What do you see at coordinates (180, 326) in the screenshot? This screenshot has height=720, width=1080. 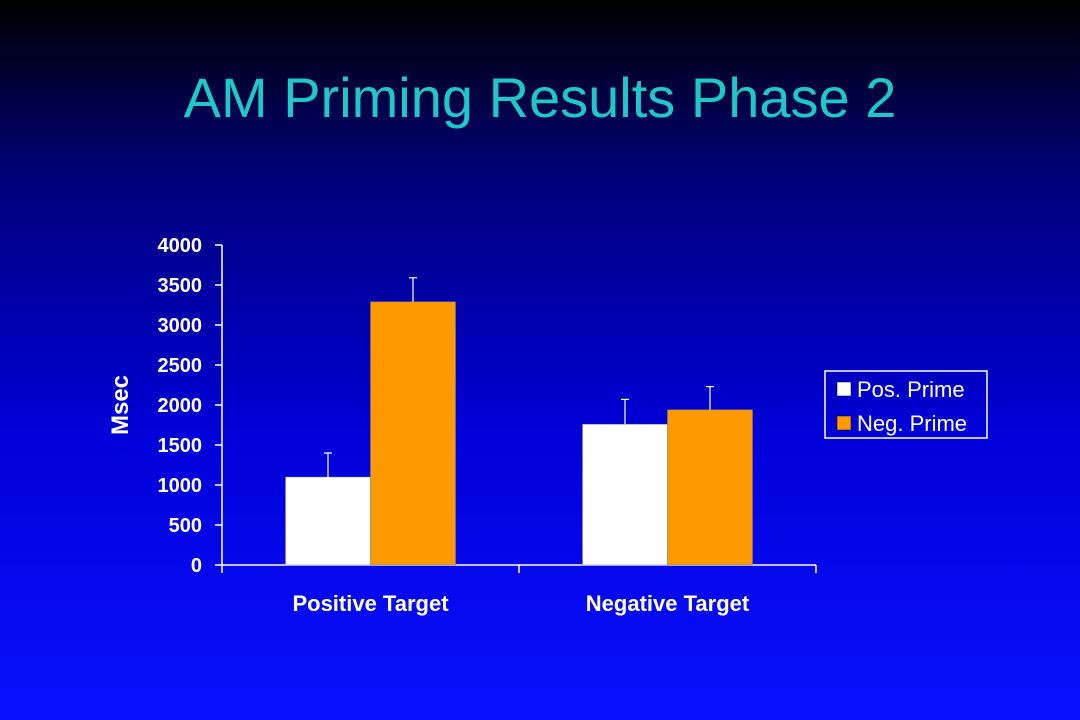 I see `y-tick-label: 3000` at bounding box center [180, 326].